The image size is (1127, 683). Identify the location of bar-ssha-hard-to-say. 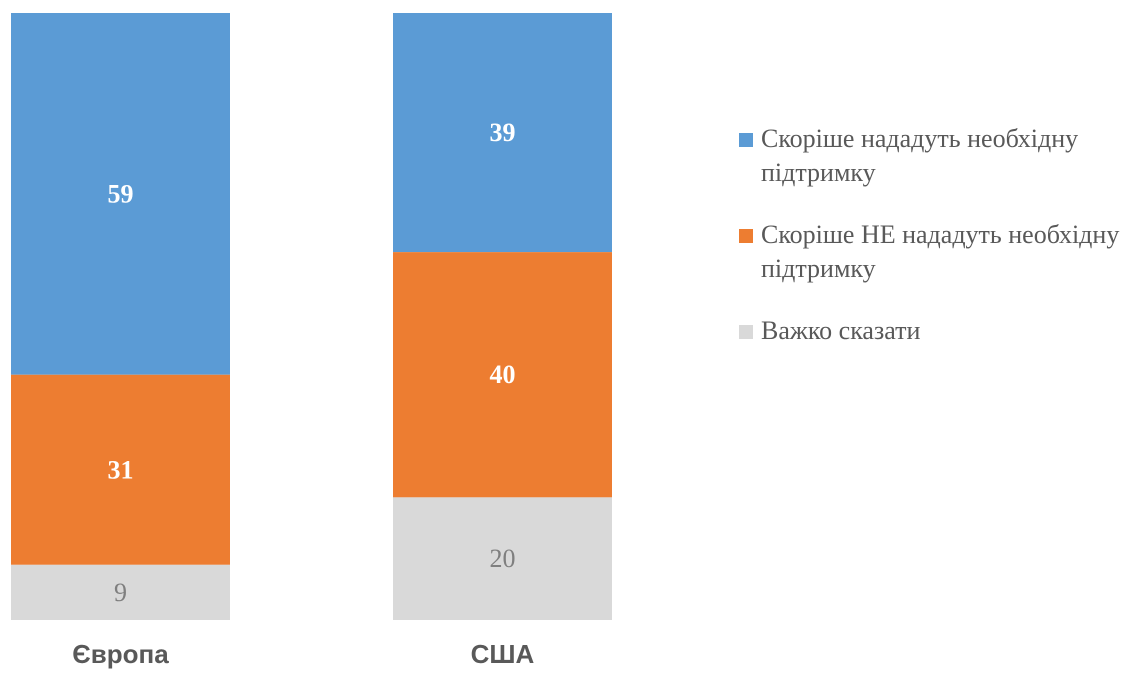
(502, 558).